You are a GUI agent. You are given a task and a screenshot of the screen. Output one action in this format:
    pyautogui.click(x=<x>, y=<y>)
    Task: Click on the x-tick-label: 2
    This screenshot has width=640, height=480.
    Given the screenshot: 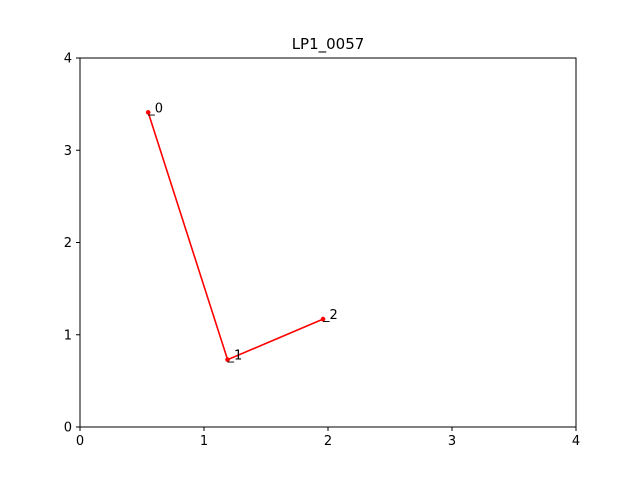 What is the action you would take?
    pyautogui.click(x=328, y=441)
    